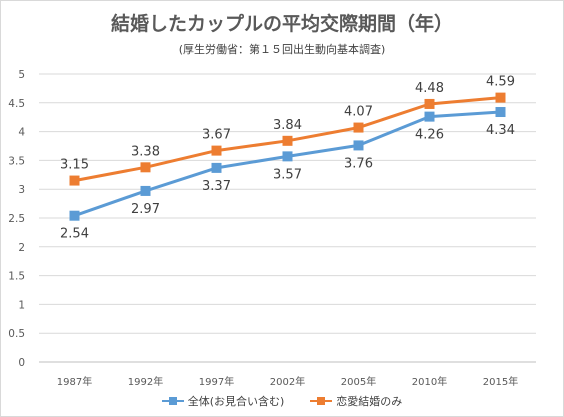  What do you see at coordinates (16, 277) in the screenshot?
I see `y-tick-label: 1.5` at bounding box center [16, 277].